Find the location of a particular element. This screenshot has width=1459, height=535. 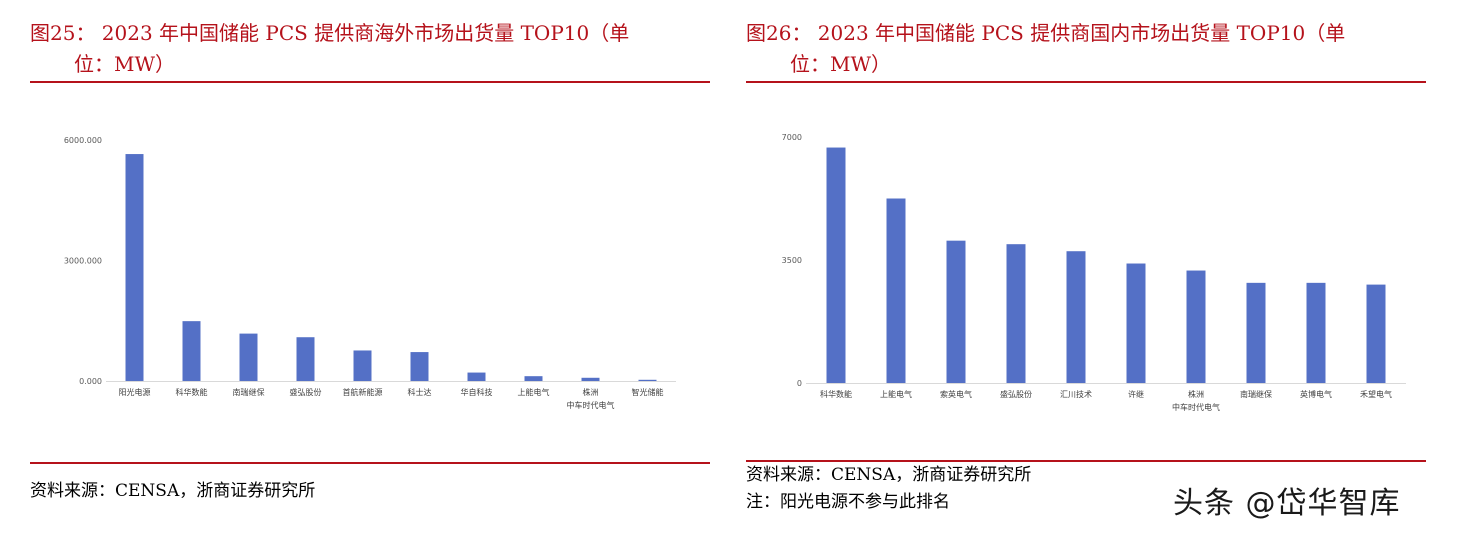

x-tick-label: 阳光电源 is located at coordinates (135, 392).